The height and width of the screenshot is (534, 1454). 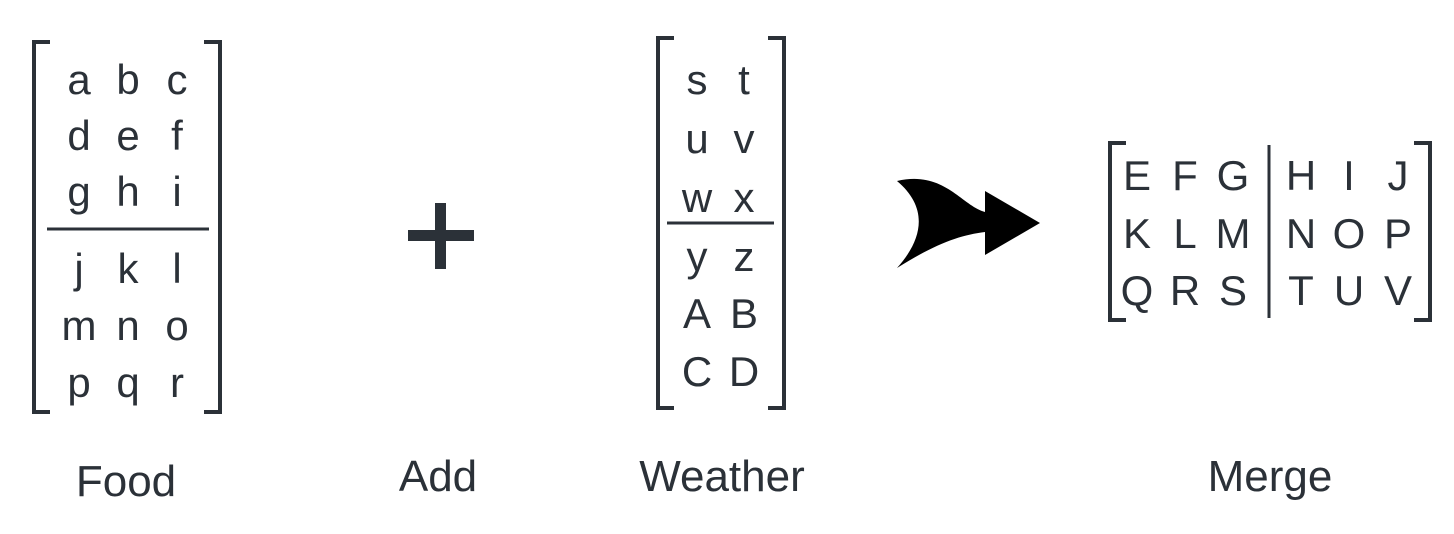 What do you see at coordinates (1184, 233) in the screenshot?
I see `merge-left-cell: L` at bounding box center [1184, 233].